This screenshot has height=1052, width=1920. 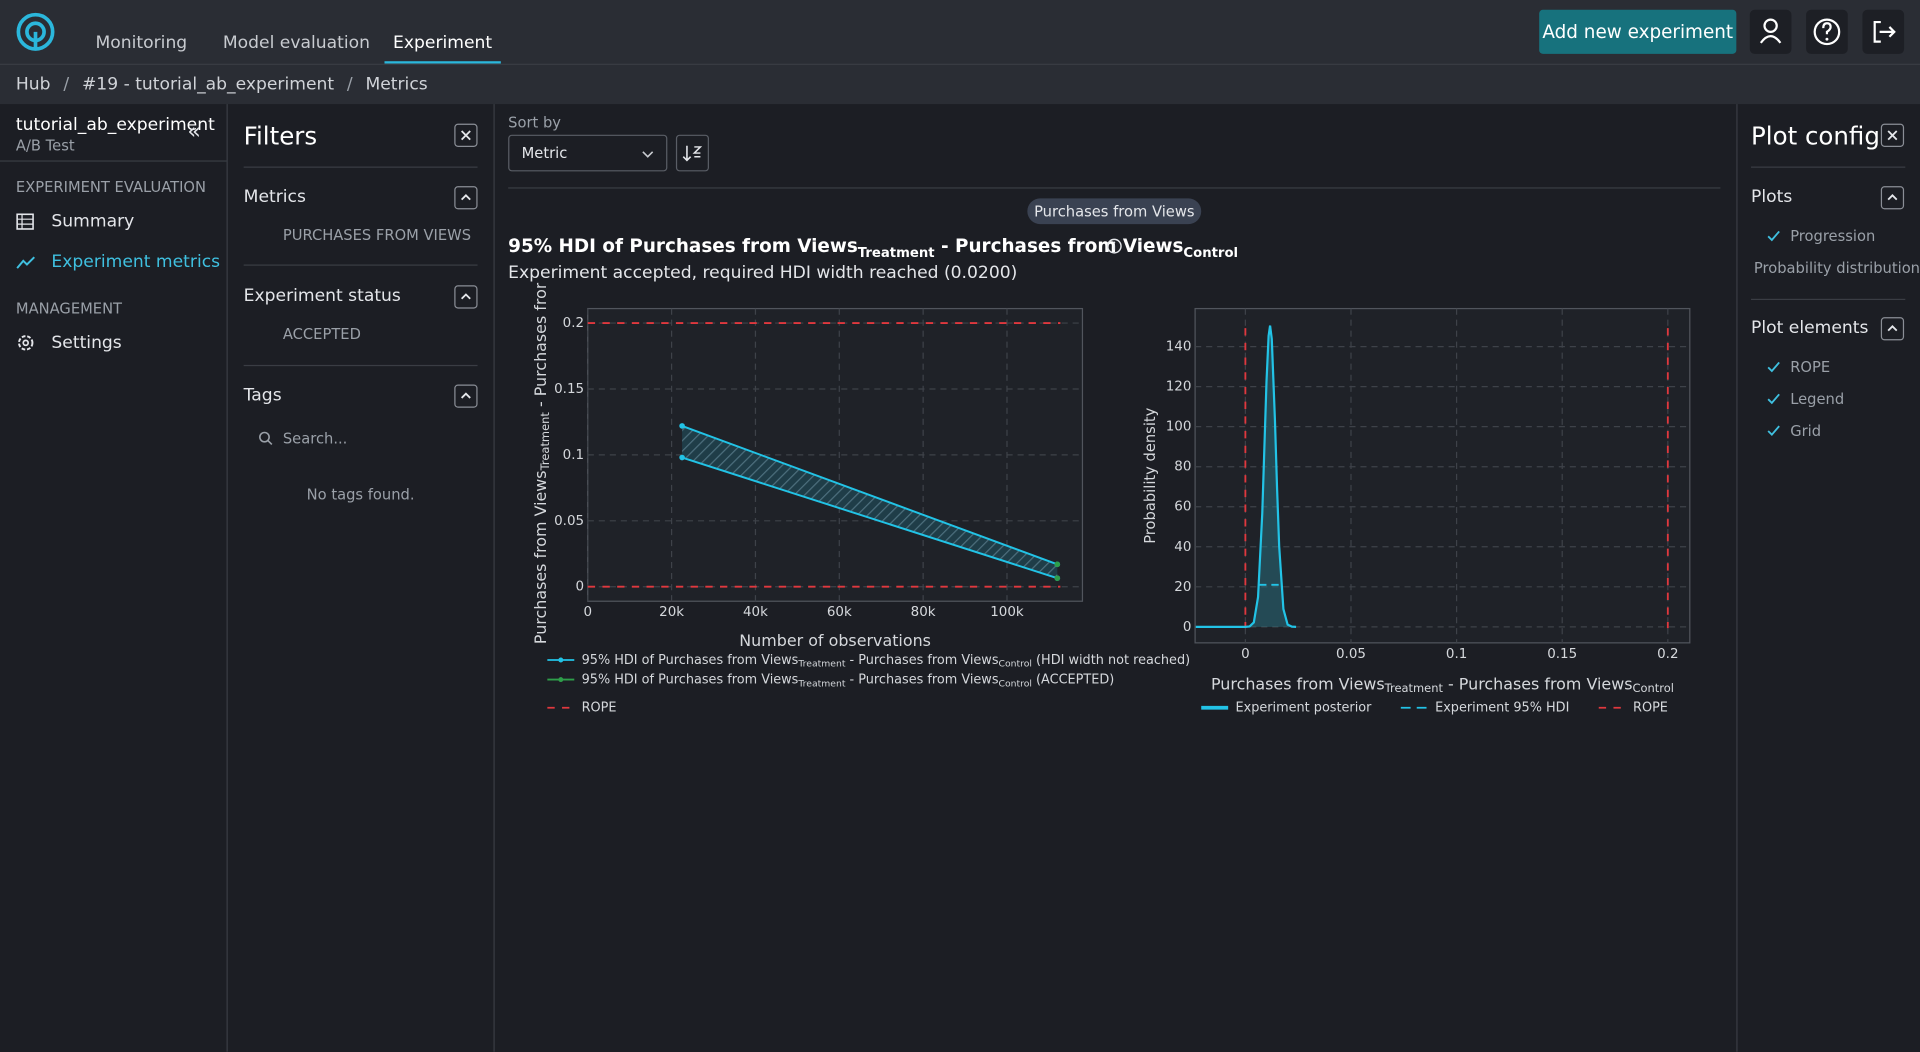 I want to click on sort-label: Sort by, so click(x=534, y=122).